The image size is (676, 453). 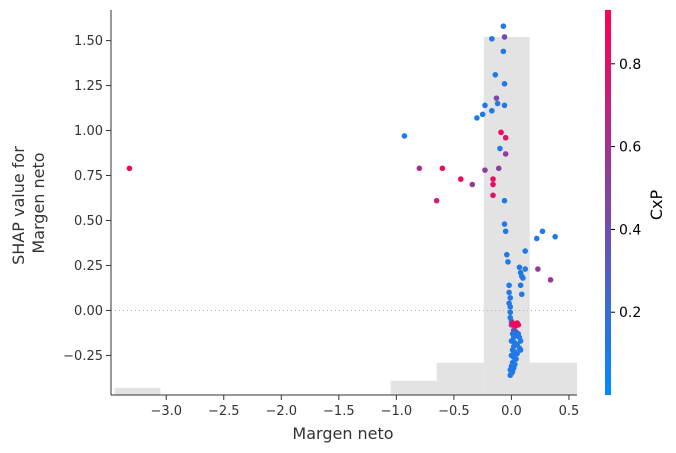 I want to click on colorbar-ticks: 0.2 0.4 0.6 0.8, so click(x=626, y=189).